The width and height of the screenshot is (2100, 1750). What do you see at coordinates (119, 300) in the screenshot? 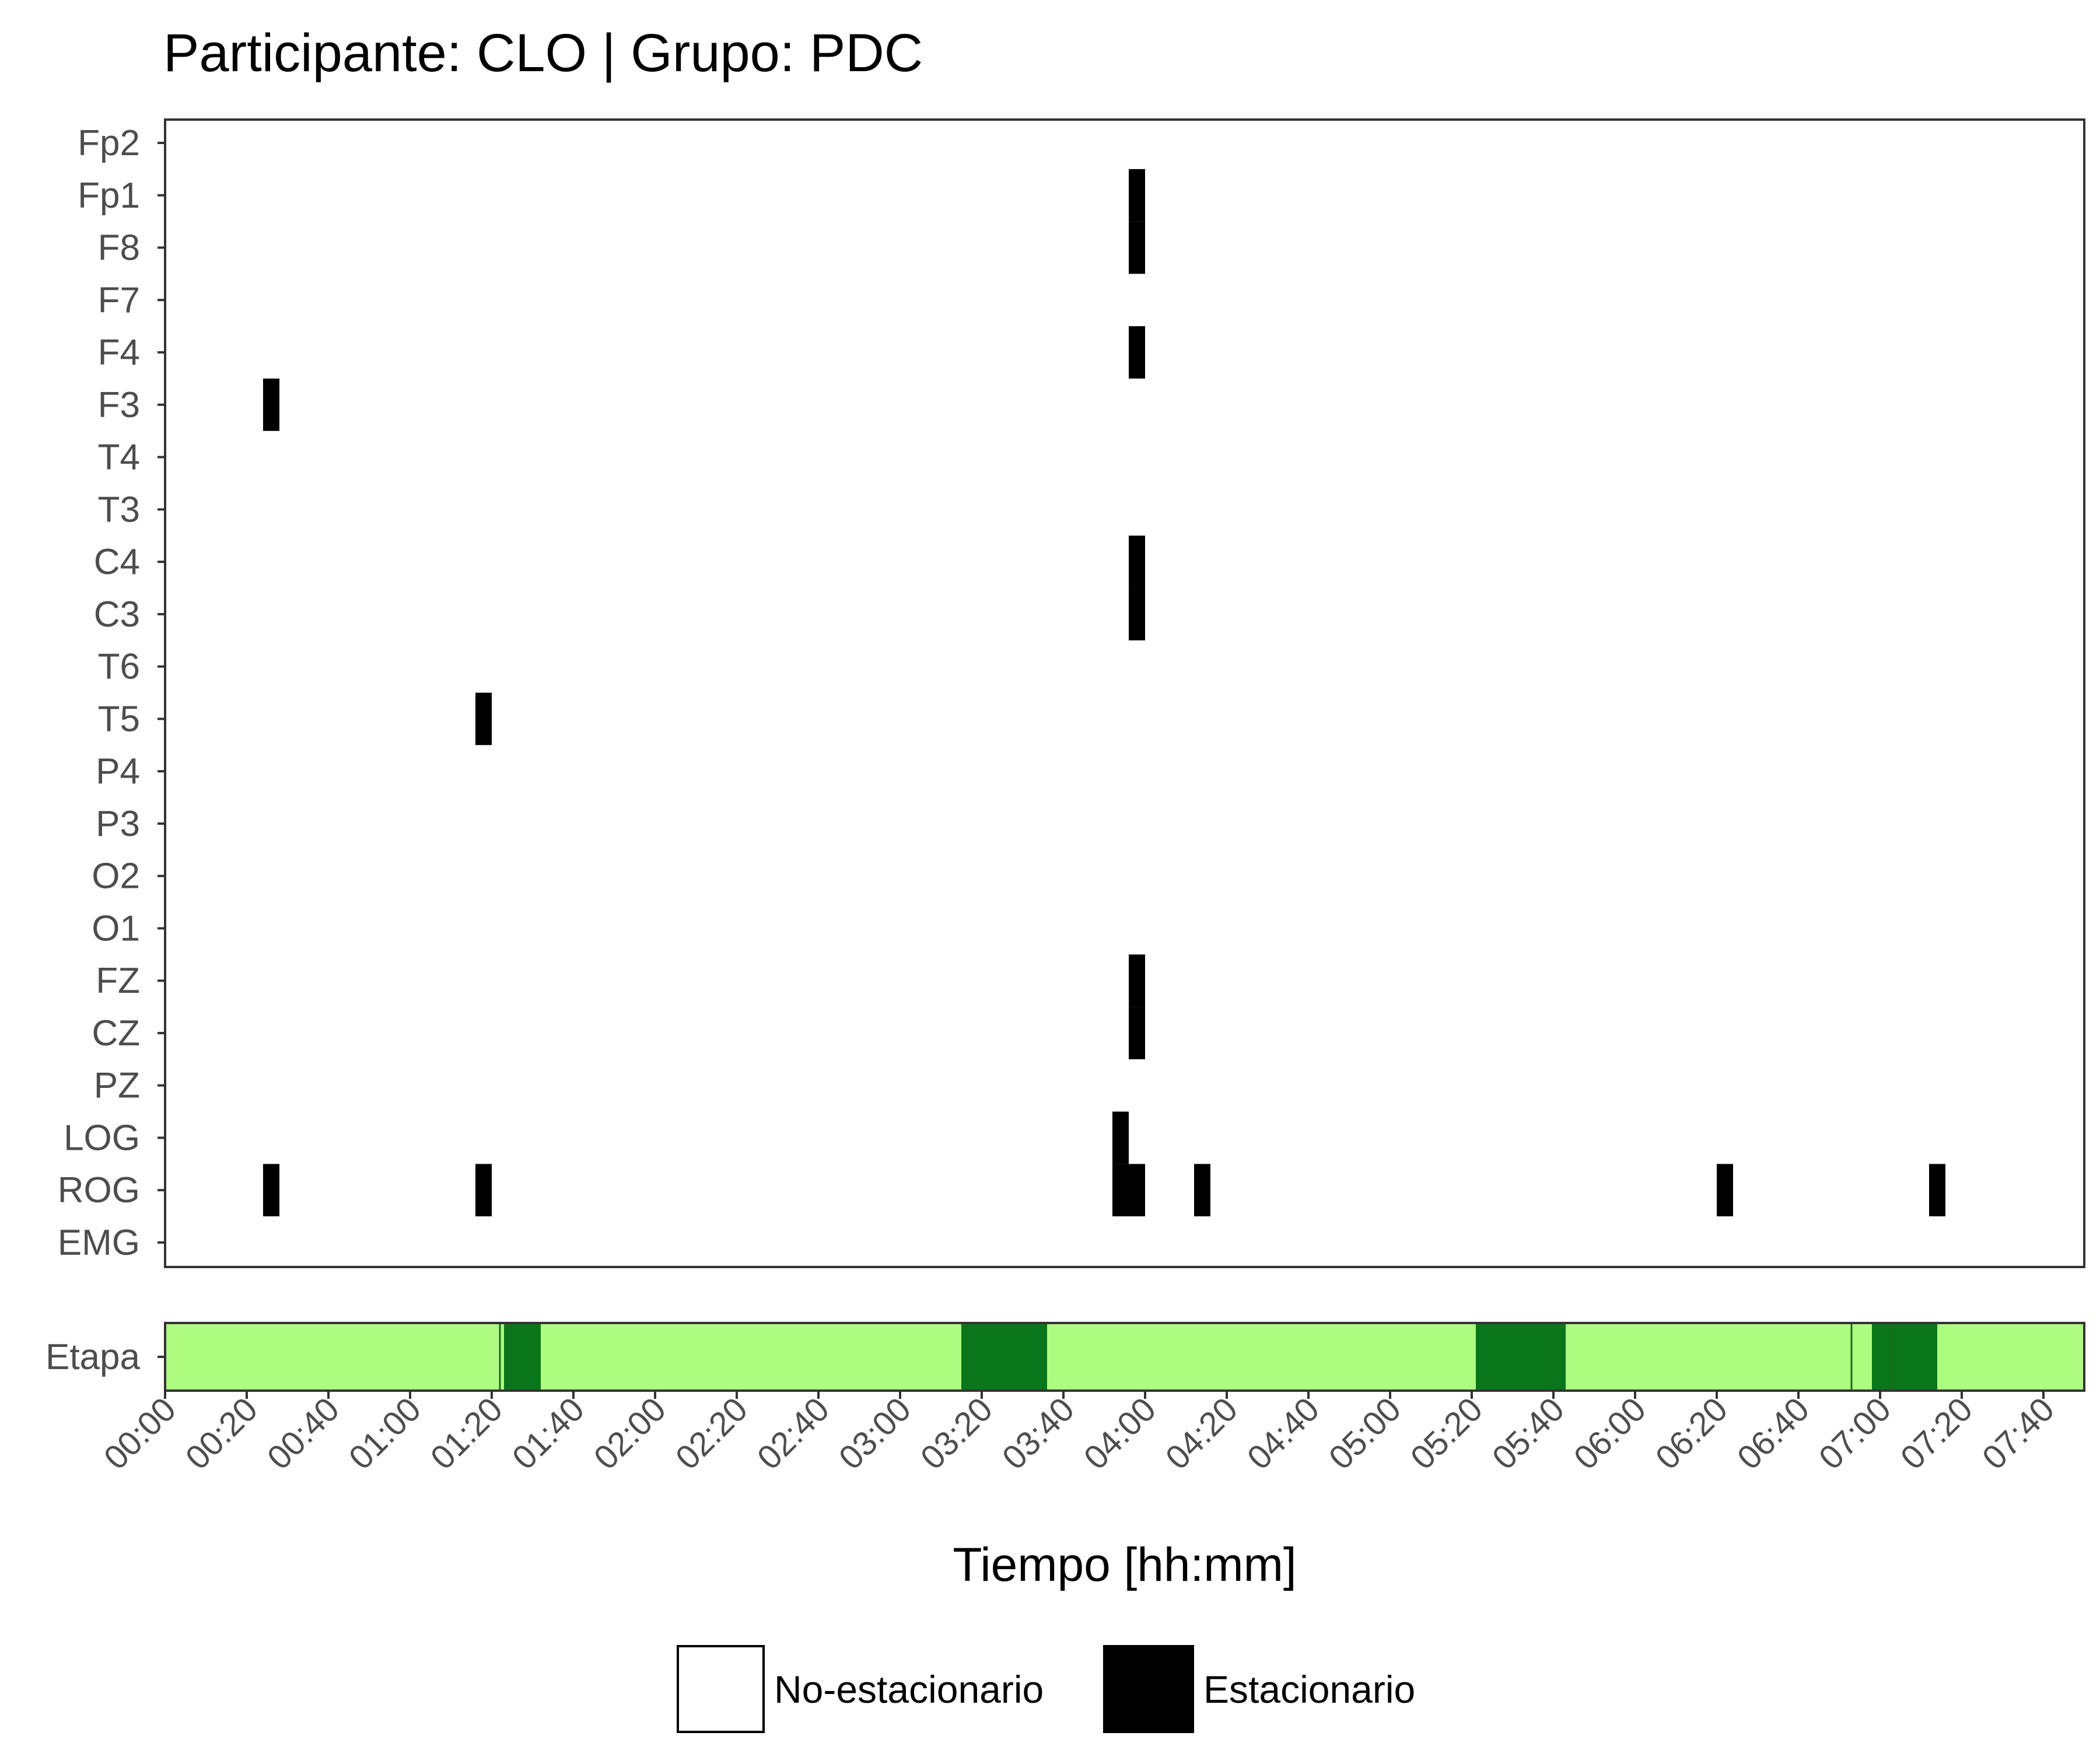
I see `y-tick-label: F7` at bounding box center [119, 300].